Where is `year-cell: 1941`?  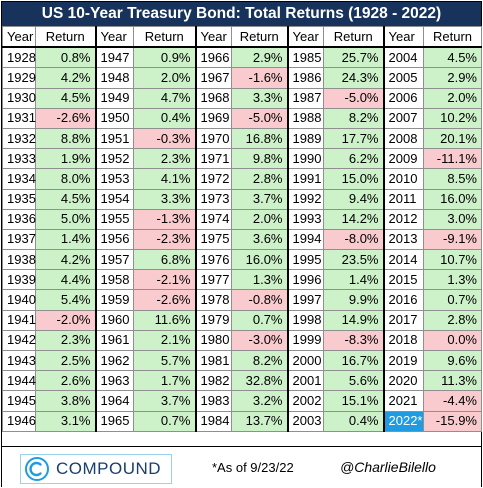
year-cell: 1941 is located at coordinates (19, 320).